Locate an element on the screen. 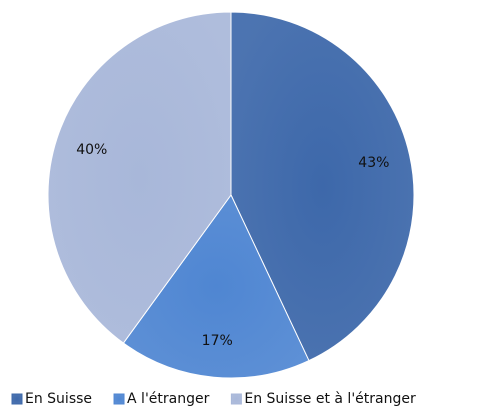 This screenshot has height=409, width=494. legend-label: En Suisse et à l'étranger is located at coordinates (330, 399).